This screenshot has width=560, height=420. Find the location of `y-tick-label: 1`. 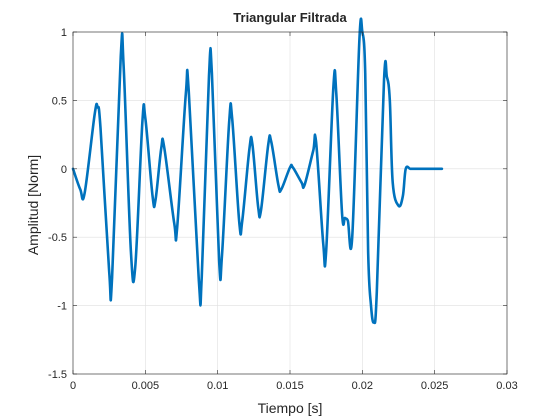

y-tick-label: 1 is located at coordinates (64, 33).